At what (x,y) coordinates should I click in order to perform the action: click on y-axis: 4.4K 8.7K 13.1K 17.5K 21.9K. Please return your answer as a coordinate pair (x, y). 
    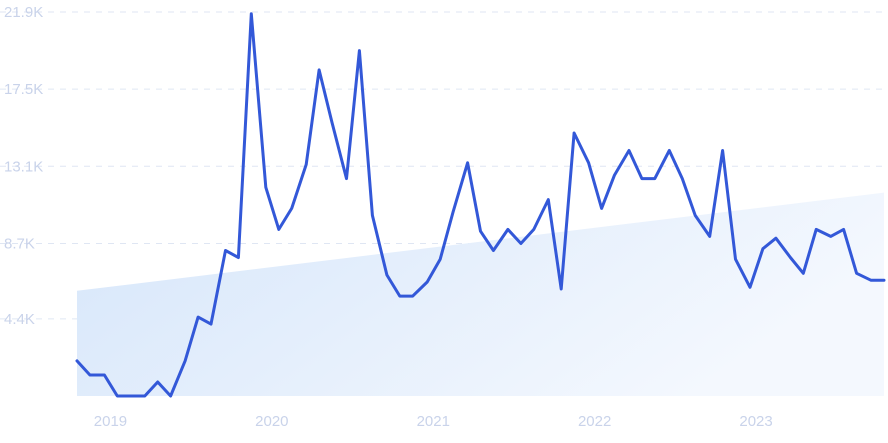
    Looking at the image, I should click on (23, 166).